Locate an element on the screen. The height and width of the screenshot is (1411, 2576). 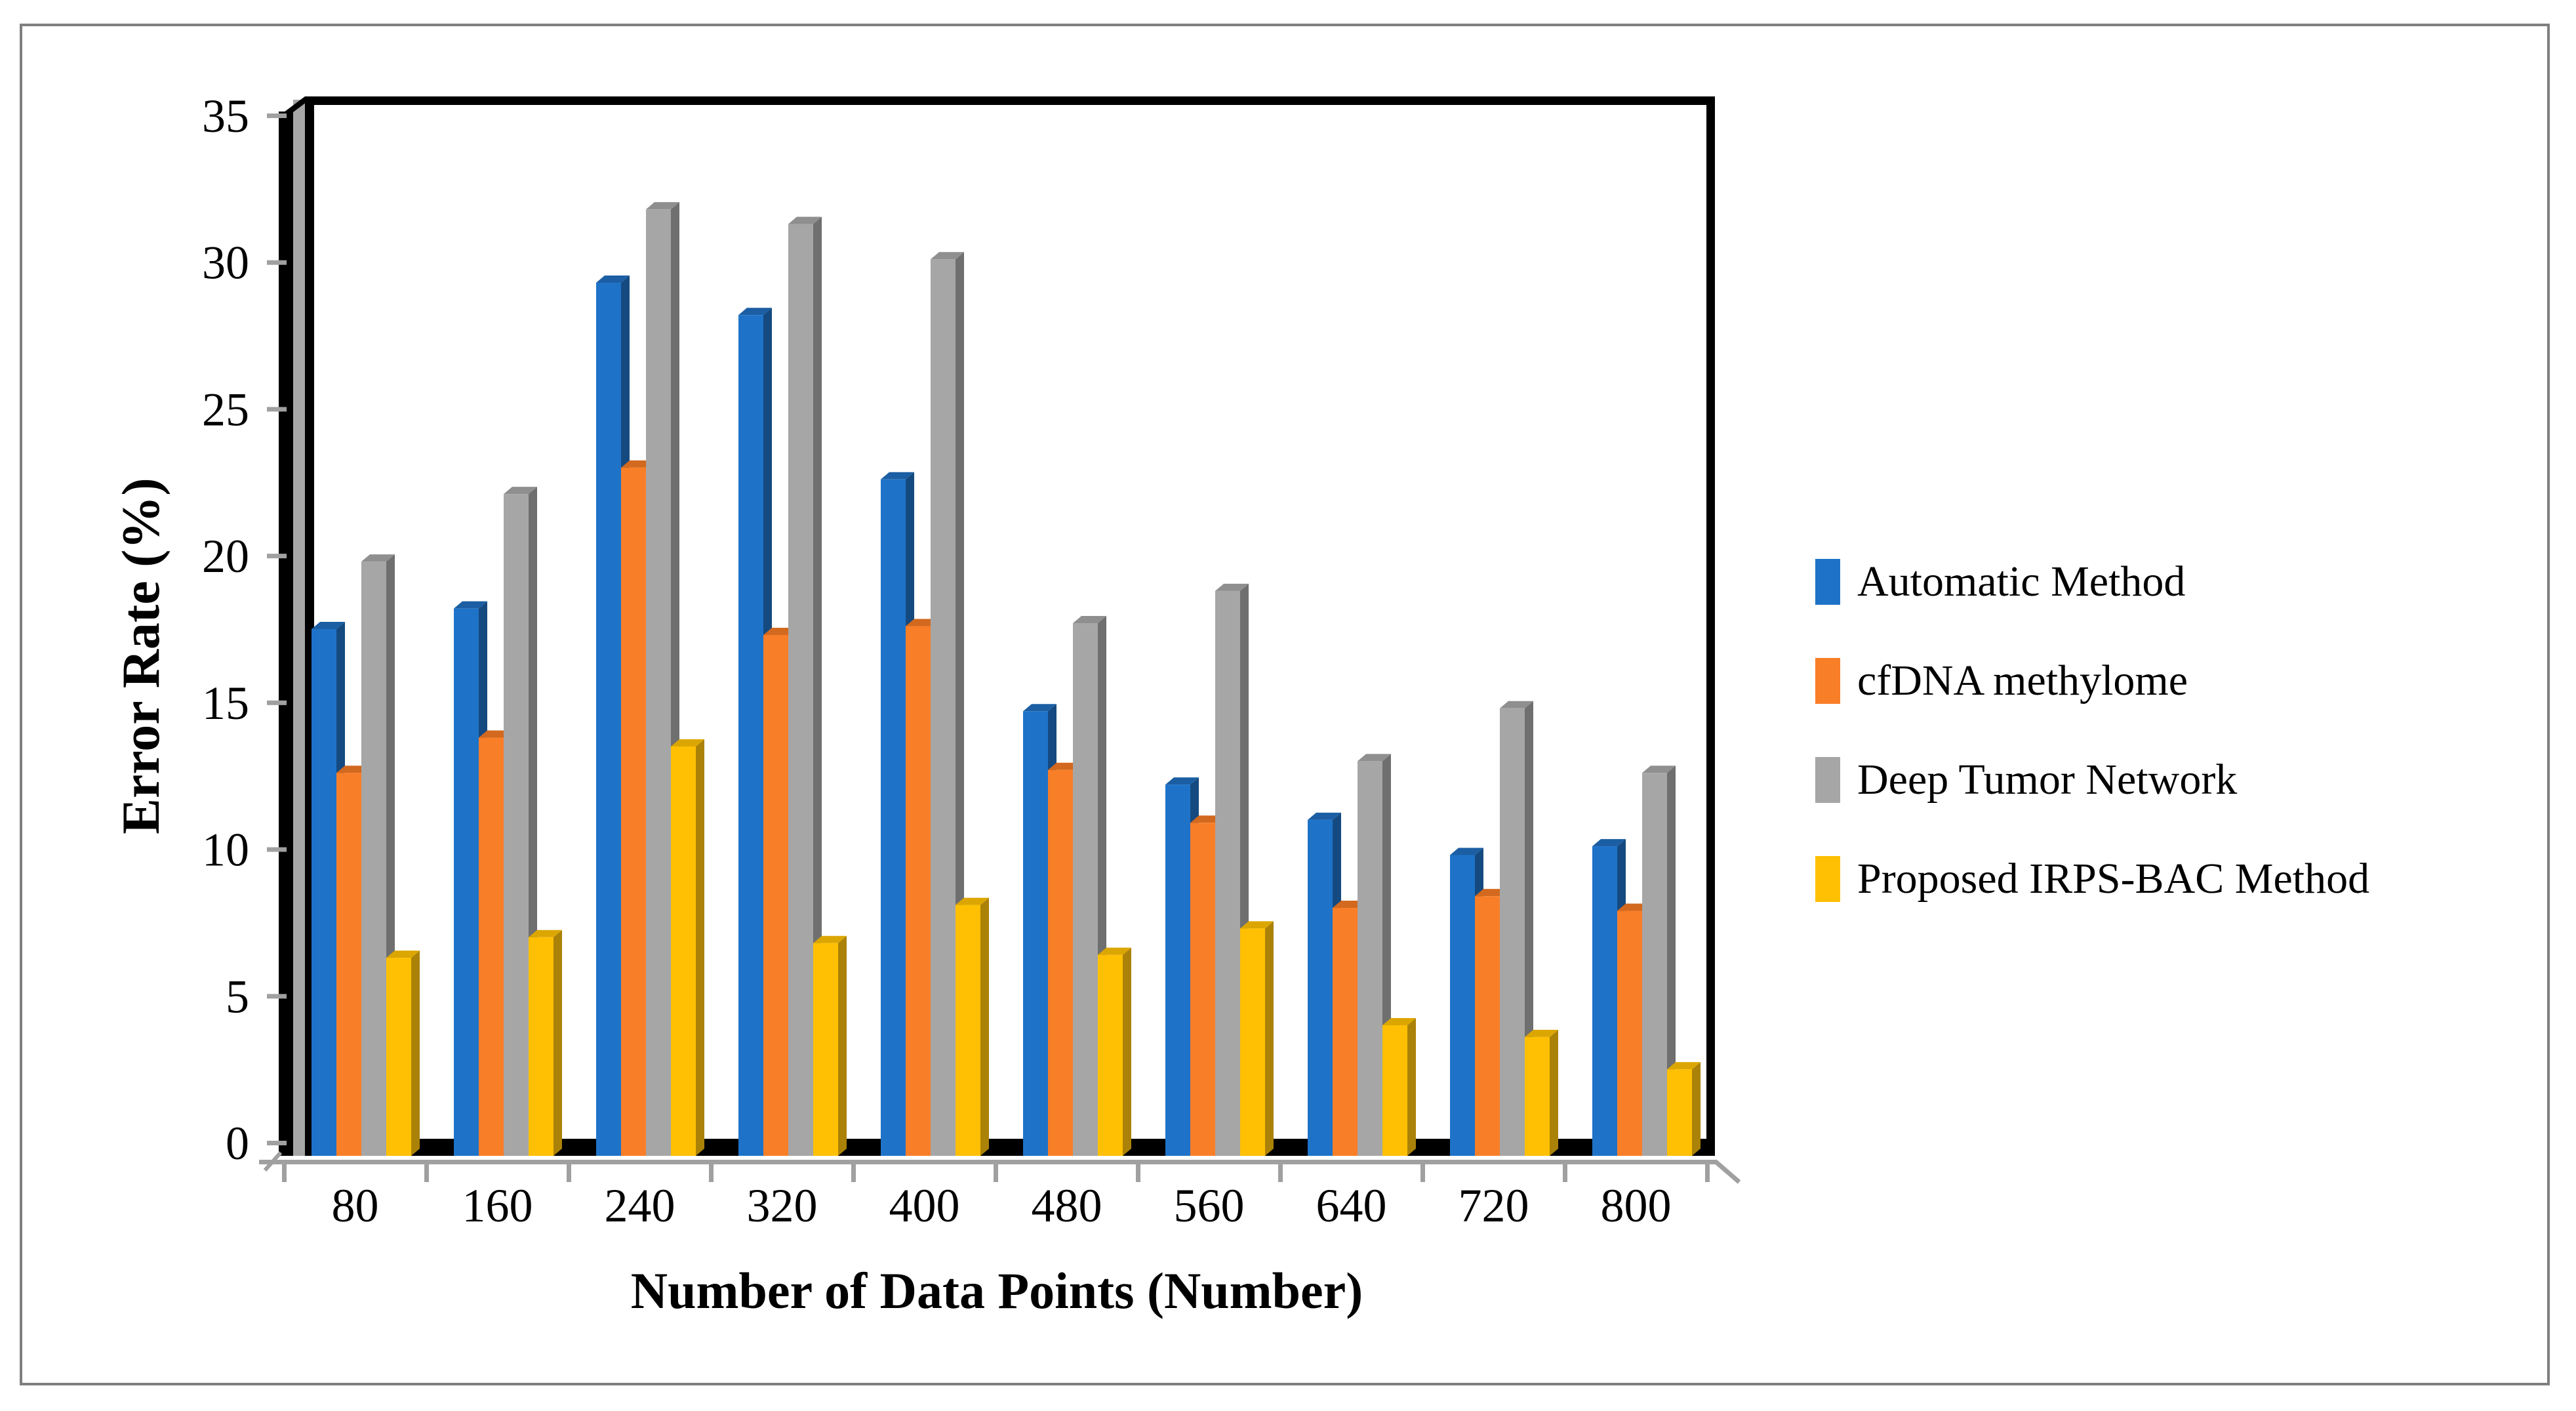
y-axis-title: Error Rate (%) is located at coordinates (141, 656).